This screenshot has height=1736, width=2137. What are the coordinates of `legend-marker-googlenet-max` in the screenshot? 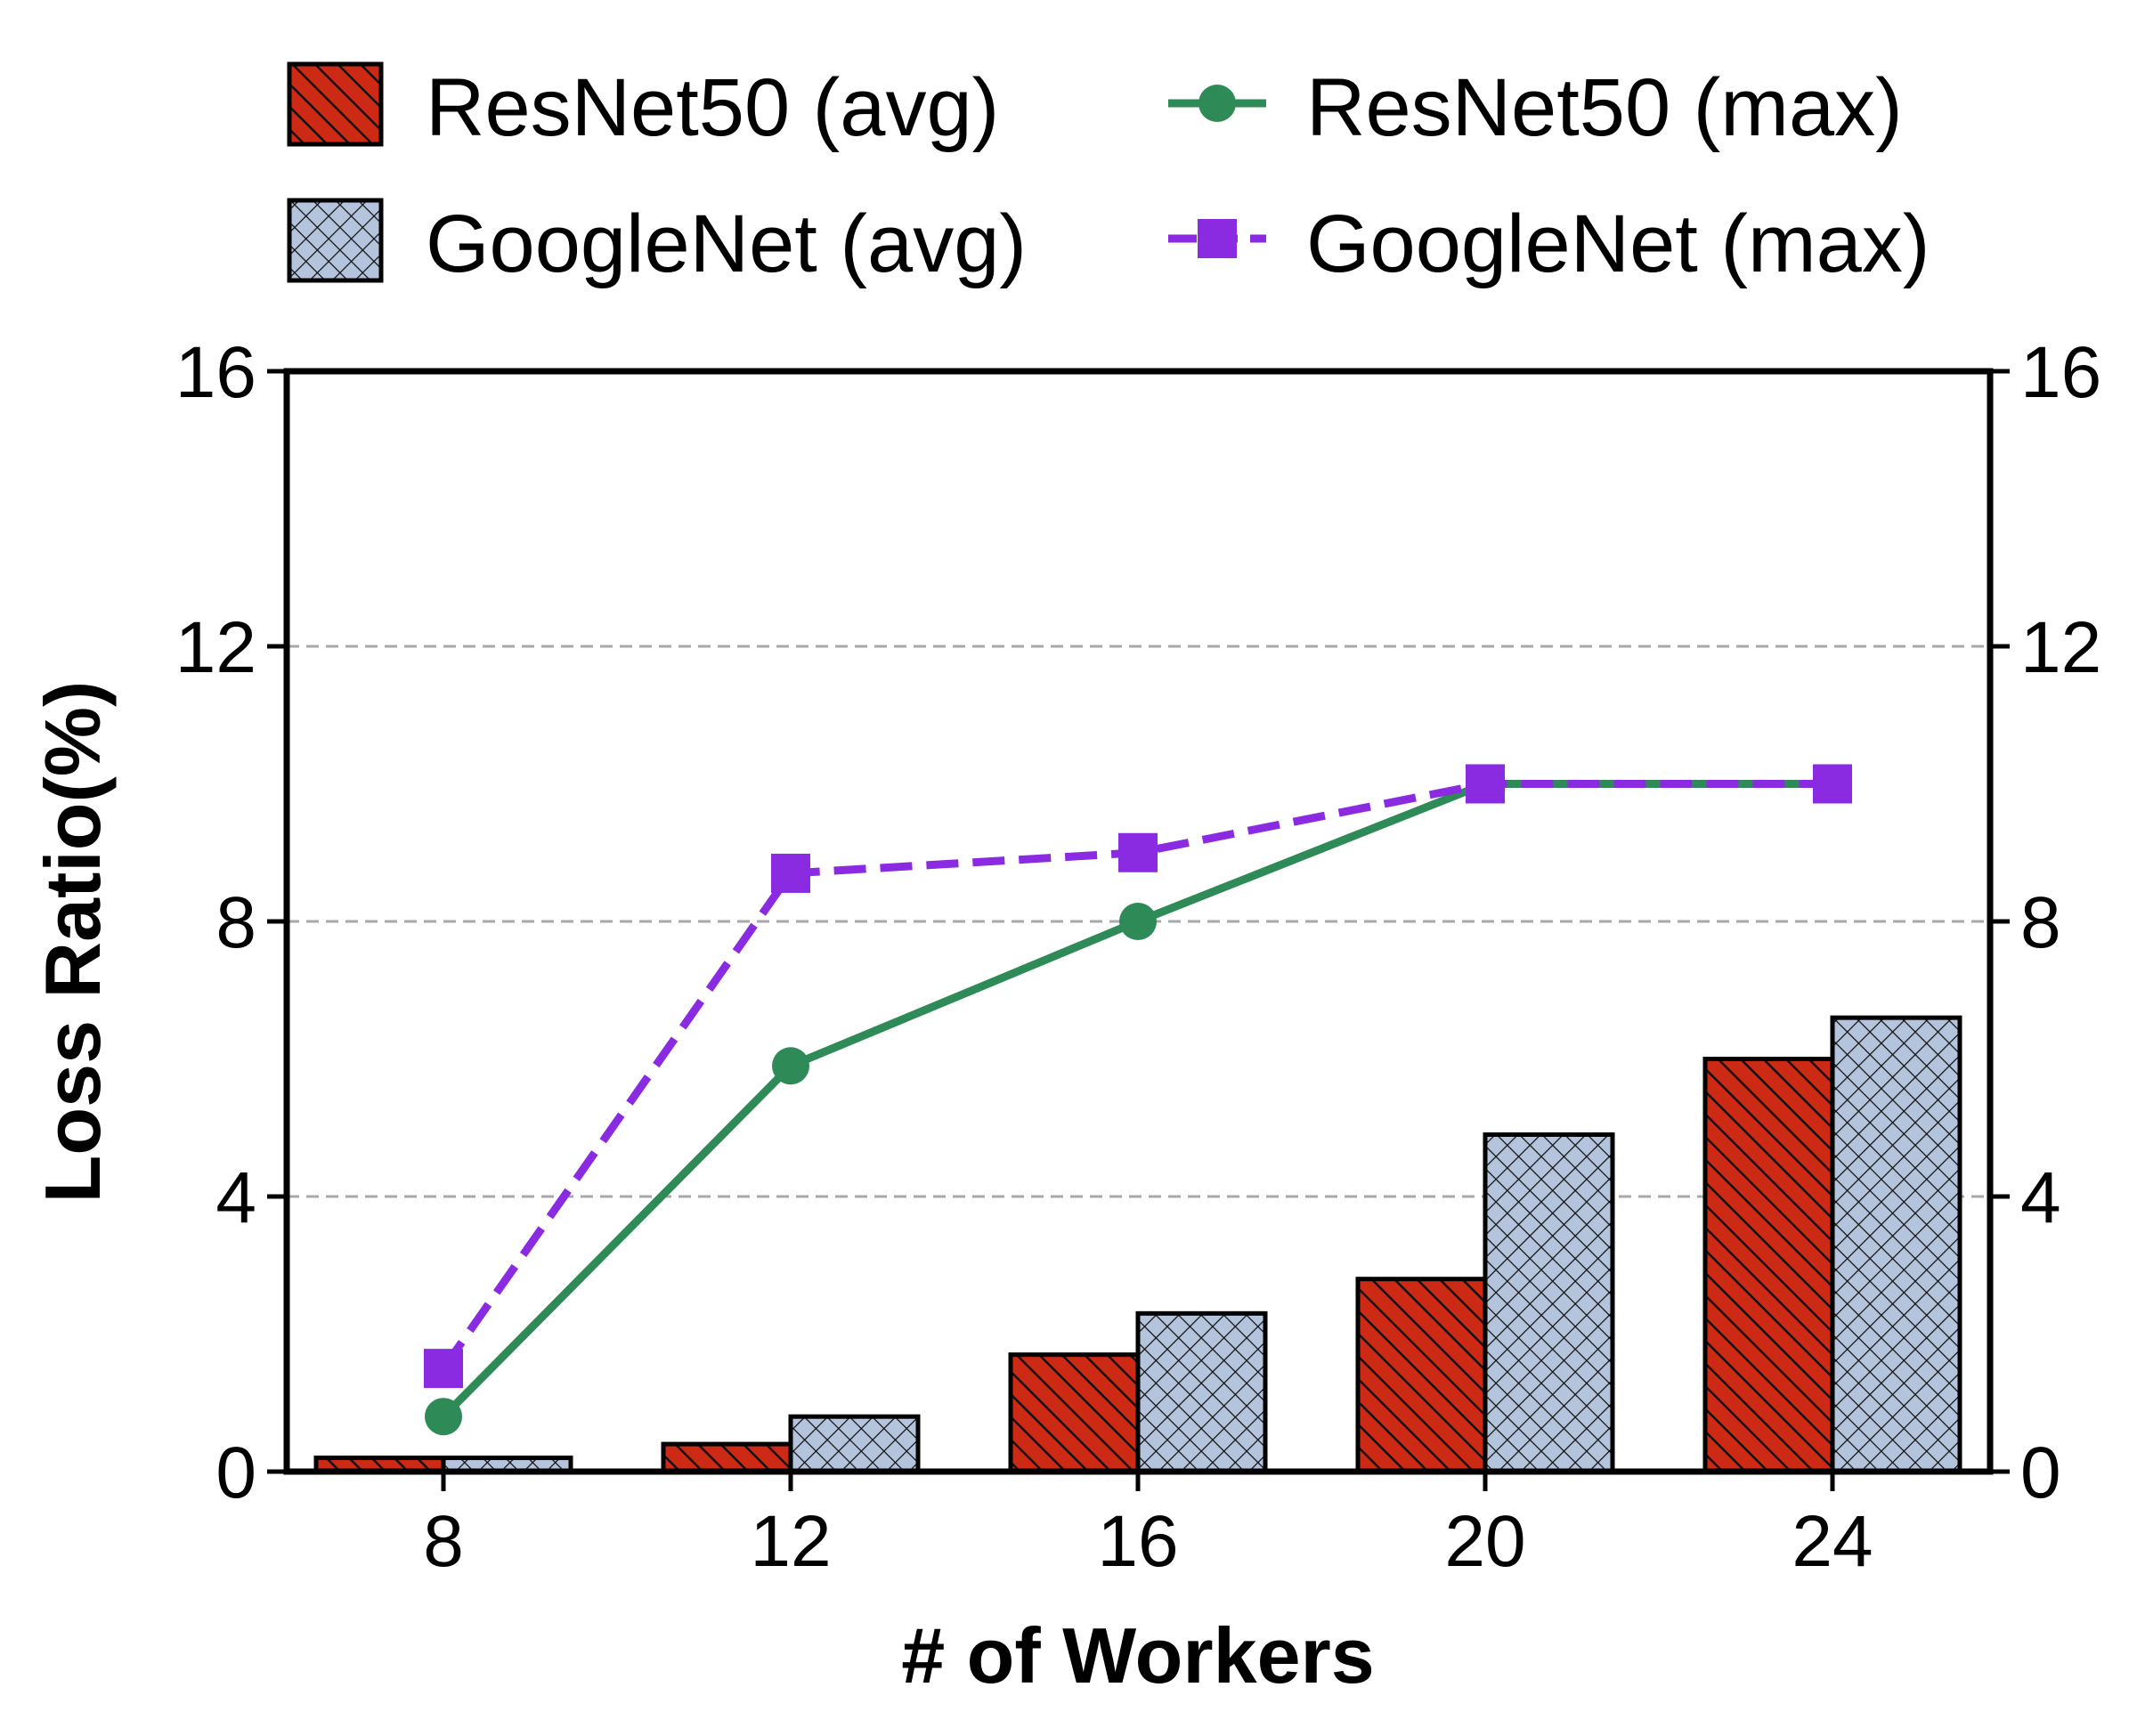 It's located at (1217, 238).